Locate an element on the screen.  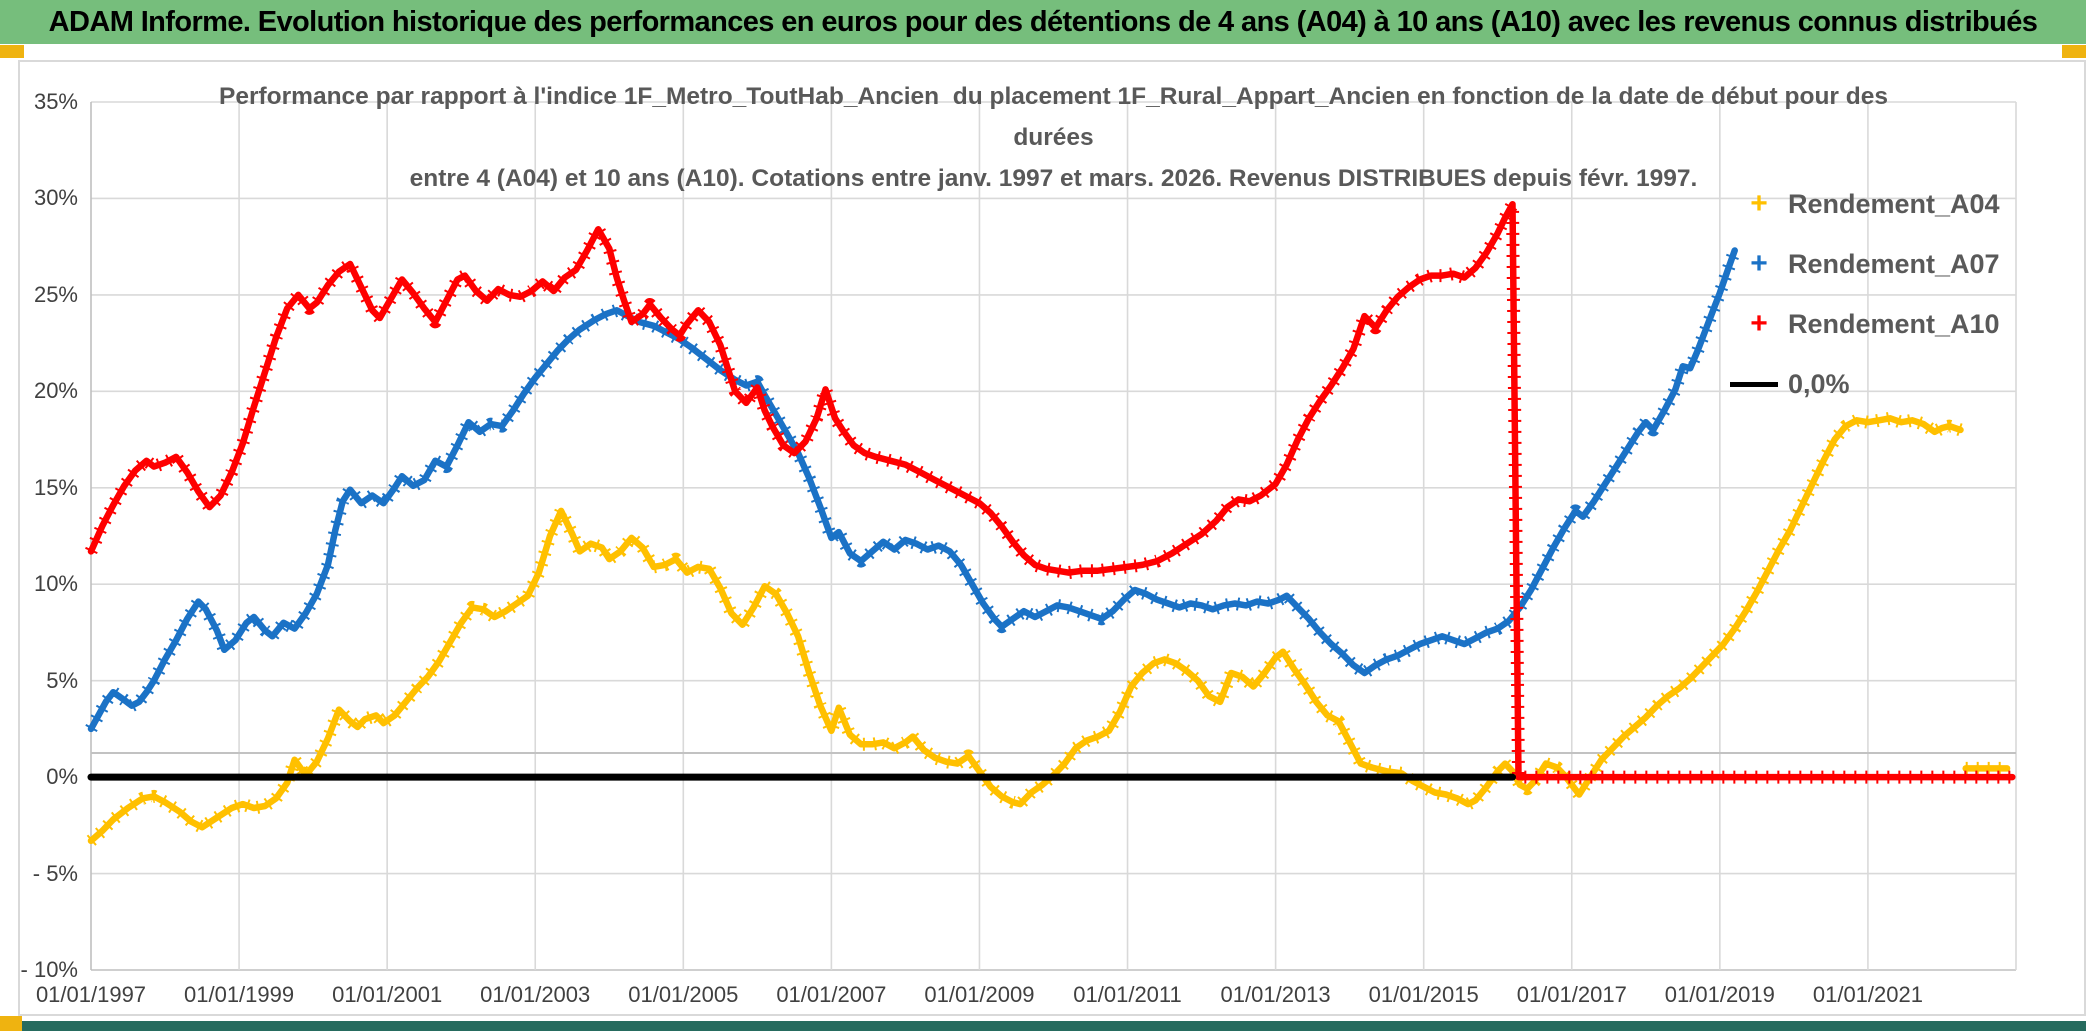
legend-item-rendement-a04: + Rendement_A04 is located at coordinates (1865, 204).